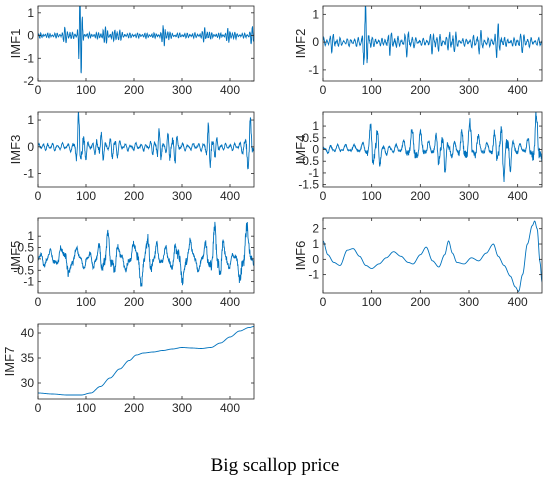 Image resolution: width=550 pixels, height=487 pixels. I want to click on figure-caption: Big scallop price, so click(275, 465).